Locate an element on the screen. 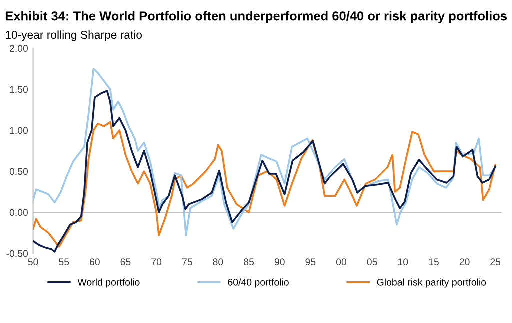 Image resolution: width=512 pixels, height=323 pixels. x-tick-label: 55 is located at coordinates (64, 262).